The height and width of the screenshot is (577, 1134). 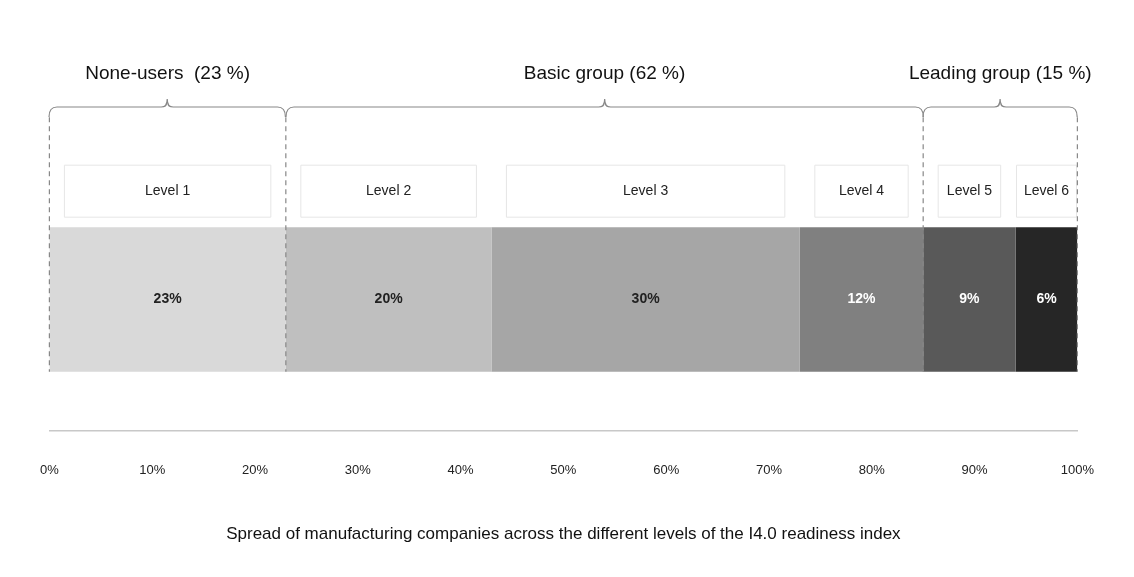 What do you see at coordinates (255, 470) in the screenshot?
I see `x-tick-label: 20%` at bounding box center [255, 470].